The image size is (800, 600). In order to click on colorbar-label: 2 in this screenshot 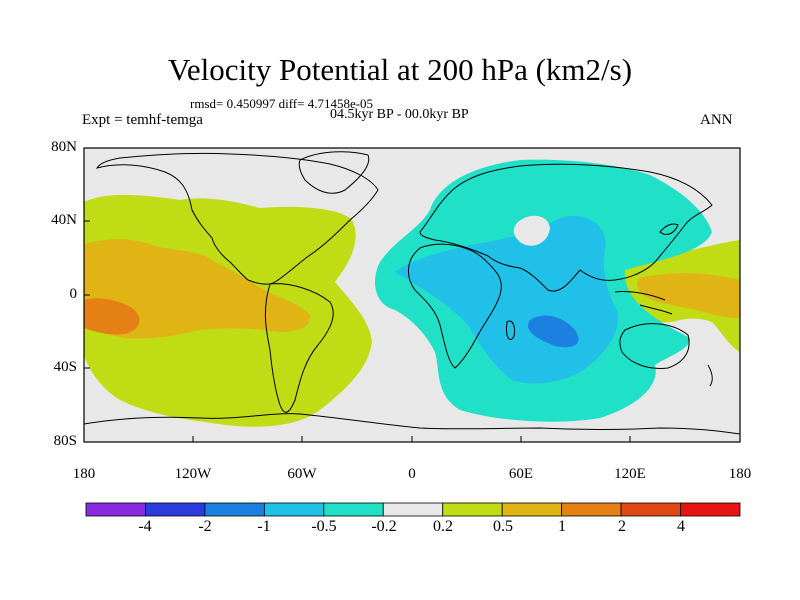, I will do `click(622, 526)`.